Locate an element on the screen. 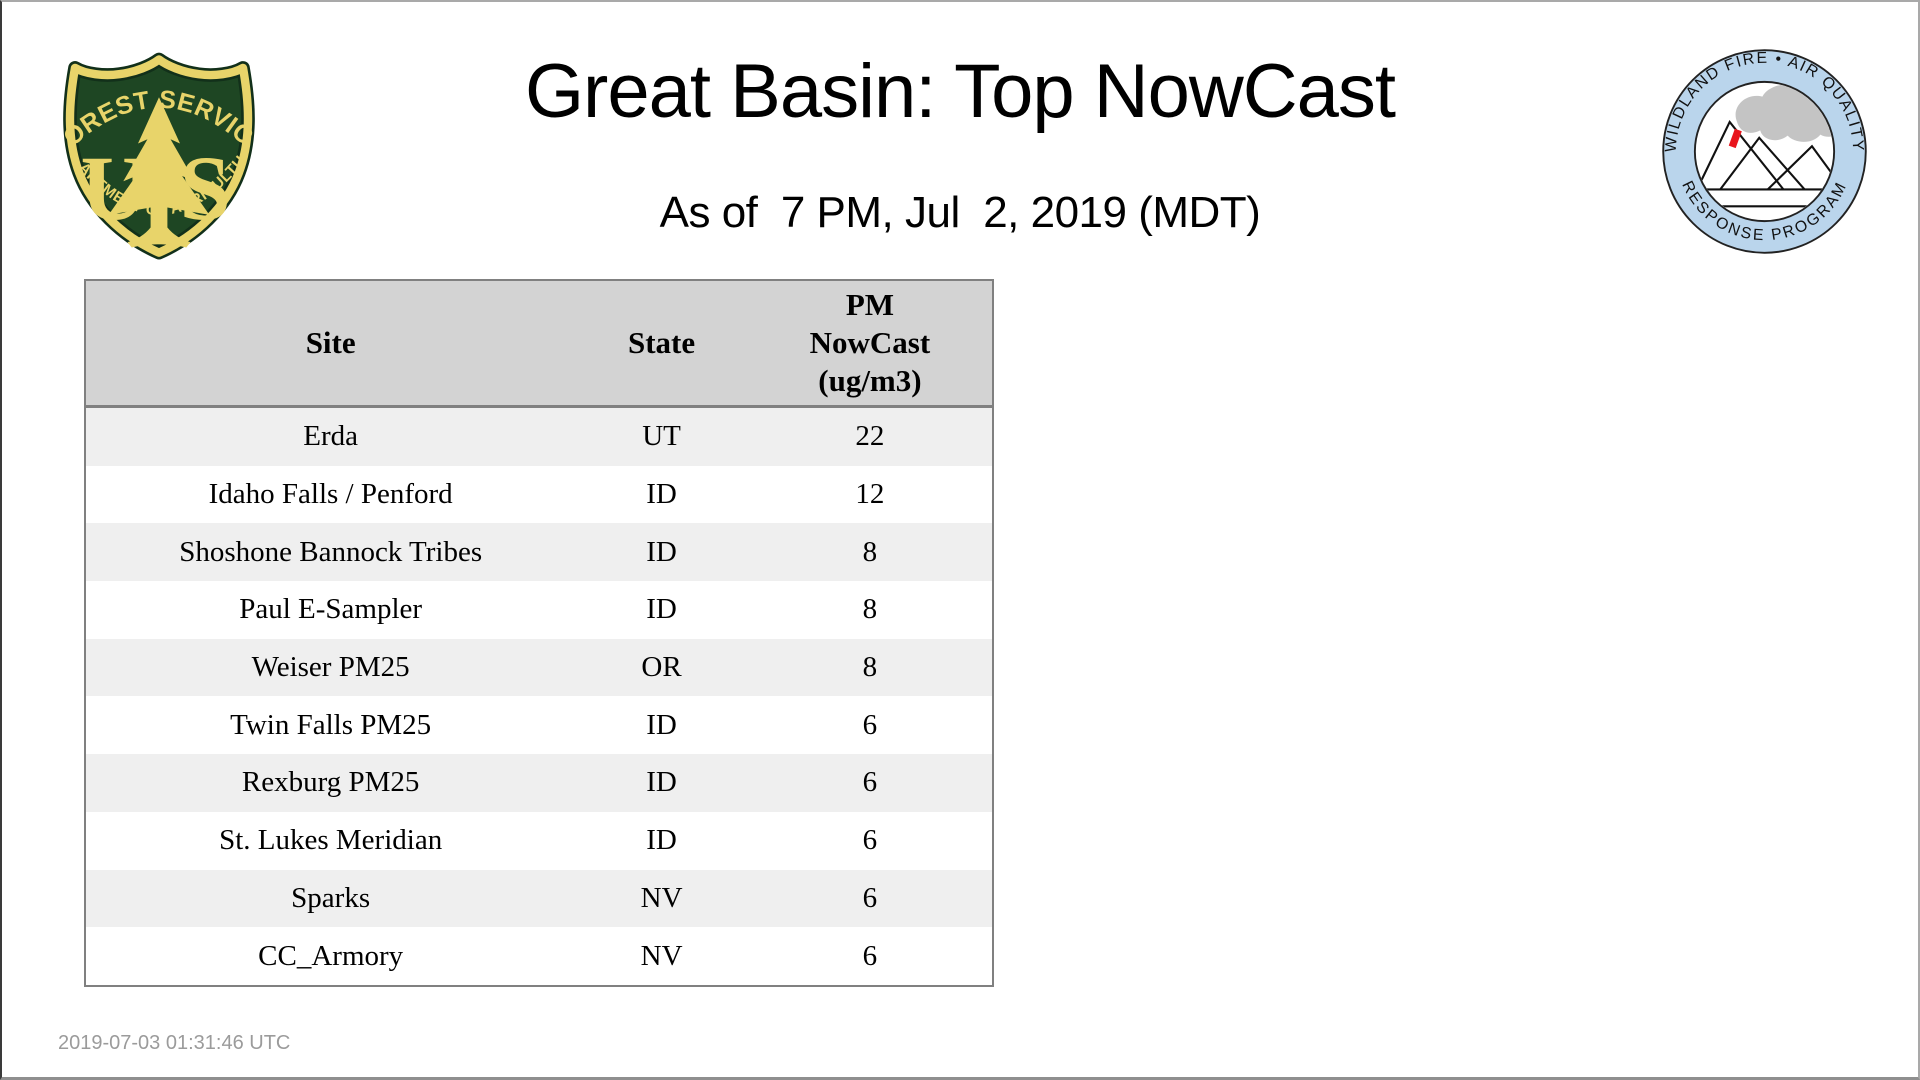 The height and width of the screenshot is (1080, 1920). table-row: Twin Falls PM25 ID 6 is located at coordinates (539, 725).